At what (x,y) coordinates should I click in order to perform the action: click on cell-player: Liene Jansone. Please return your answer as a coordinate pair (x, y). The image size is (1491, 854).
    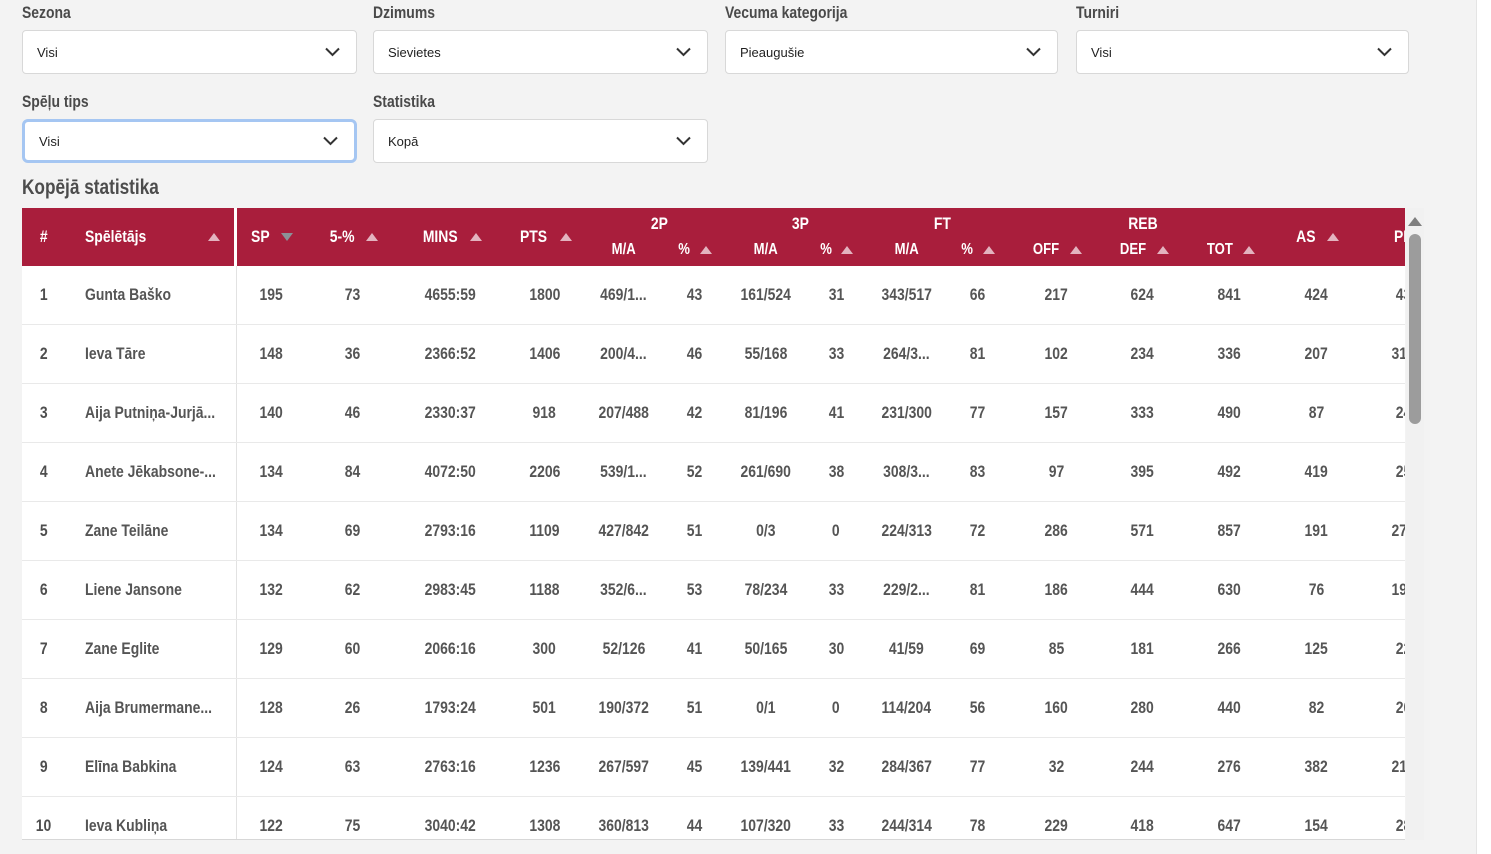
    Looking at the image, I should click on (151, 590).